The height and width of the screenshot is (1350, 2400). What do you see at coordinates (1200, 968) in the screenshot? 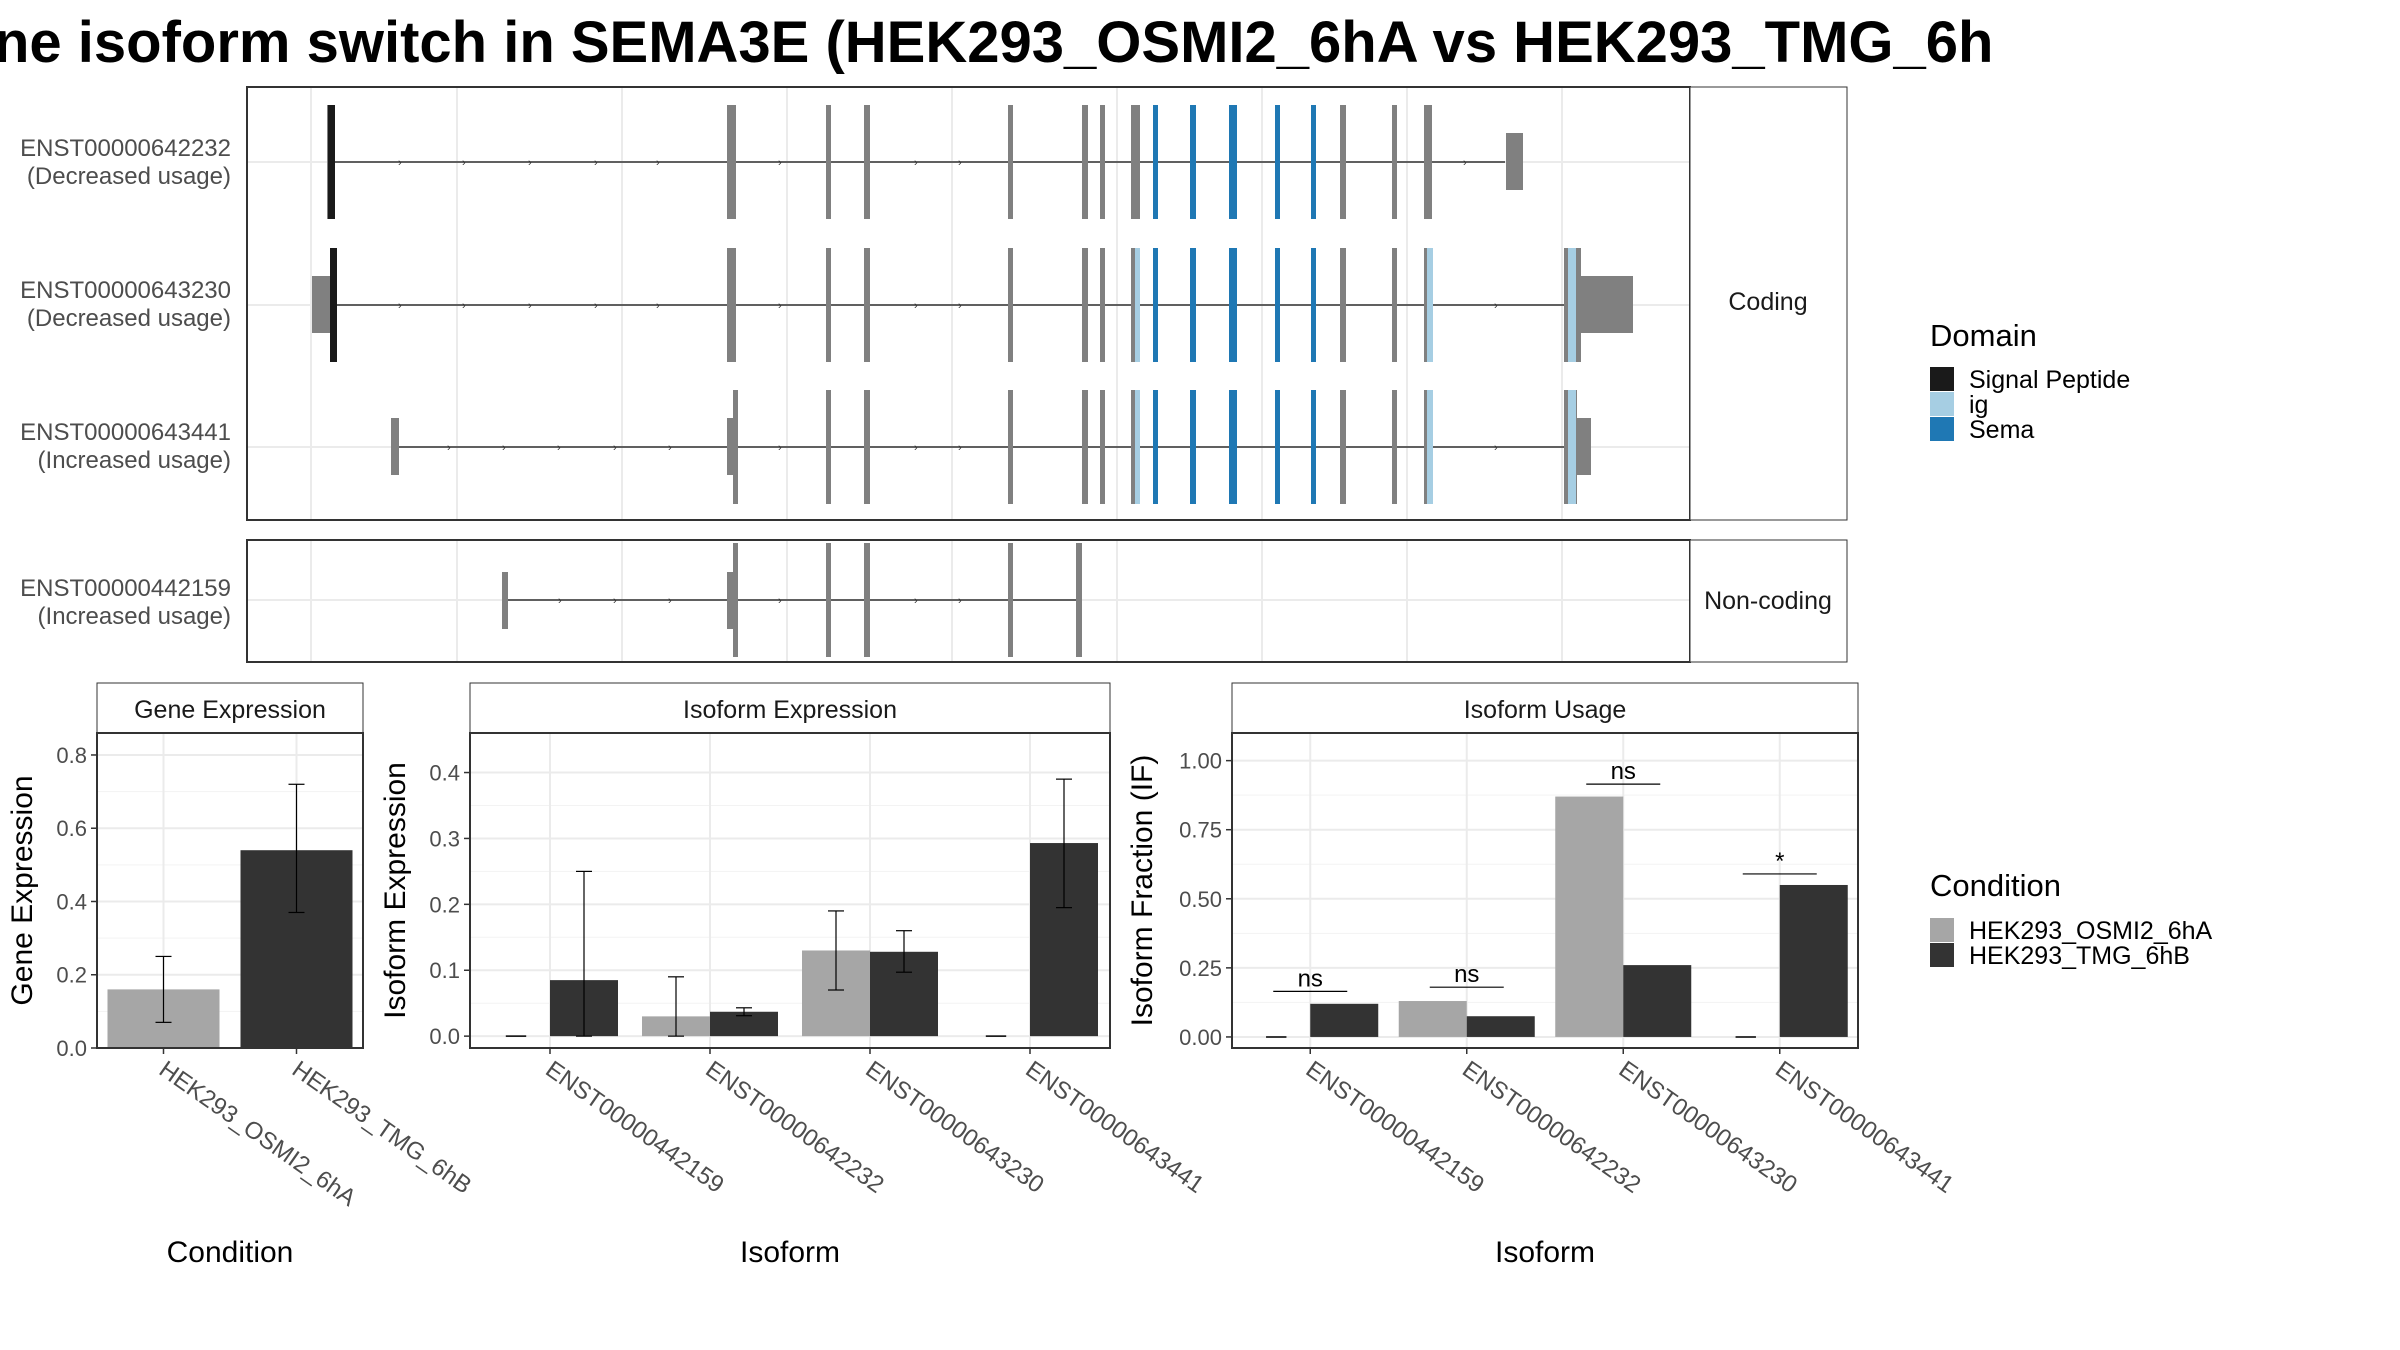
I see `y-tick-label: 0.25` at bounding box center [1200, 968].